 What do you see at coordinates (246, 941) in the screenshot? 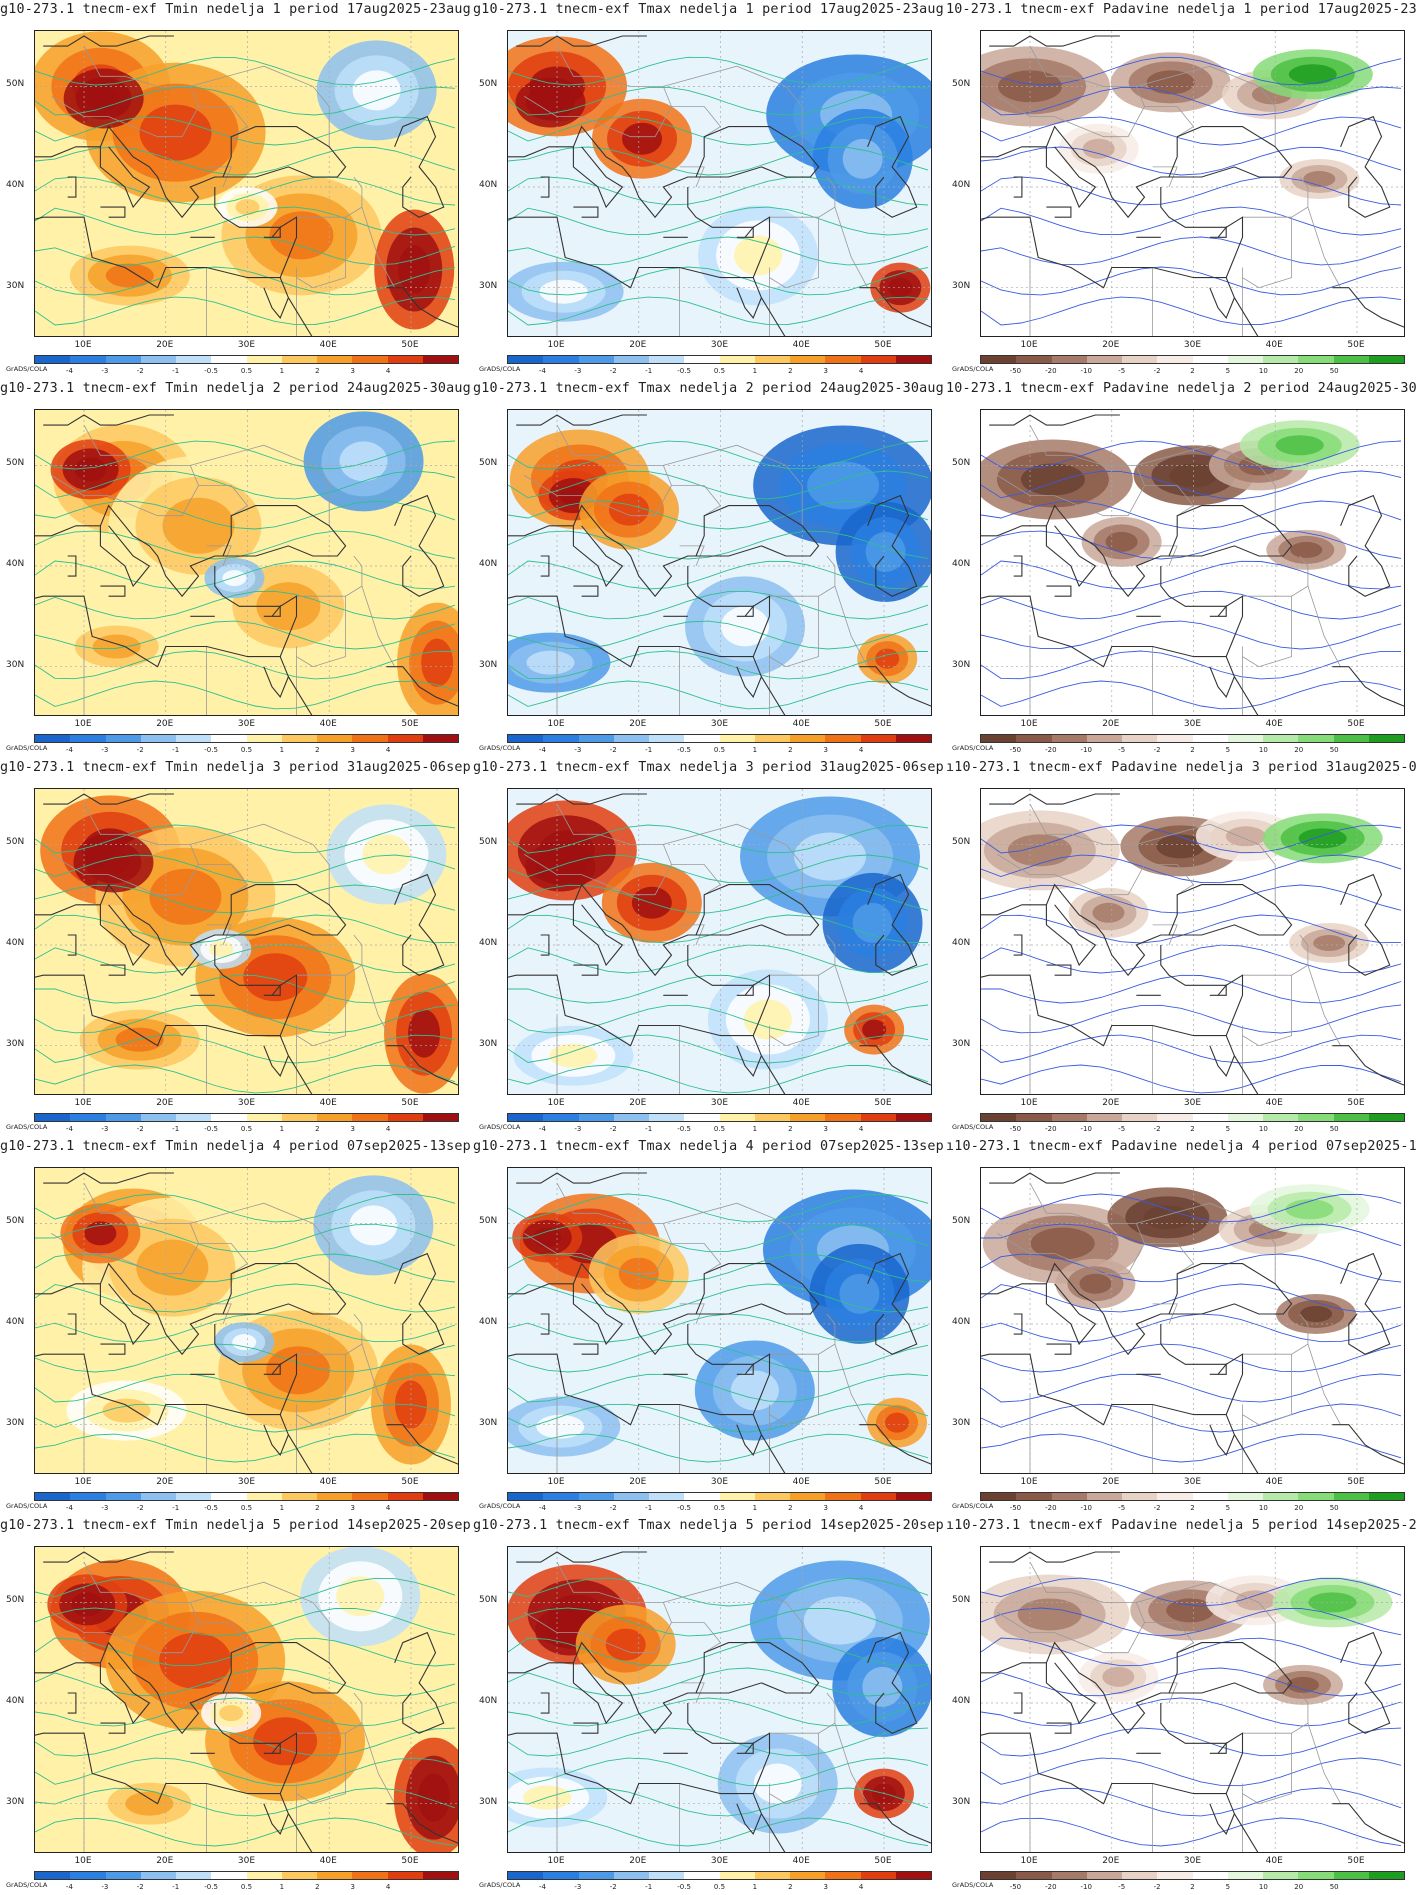
I see `map-canvas` at bounding box center [246, 941].